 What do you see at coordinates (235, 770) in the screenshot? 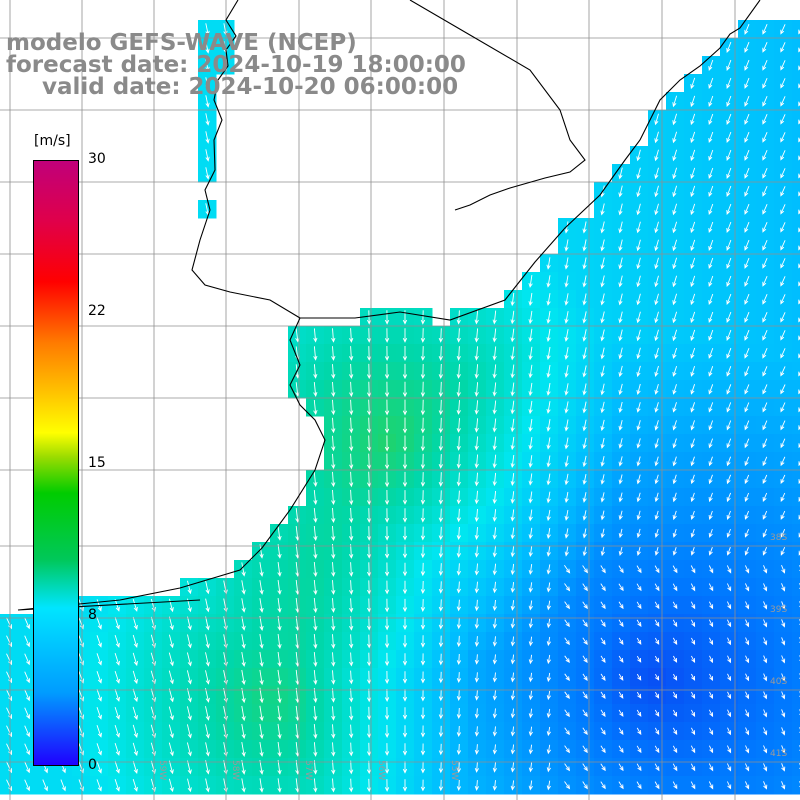
I see `lon-label: 58W` at bounding box center [235, 770].